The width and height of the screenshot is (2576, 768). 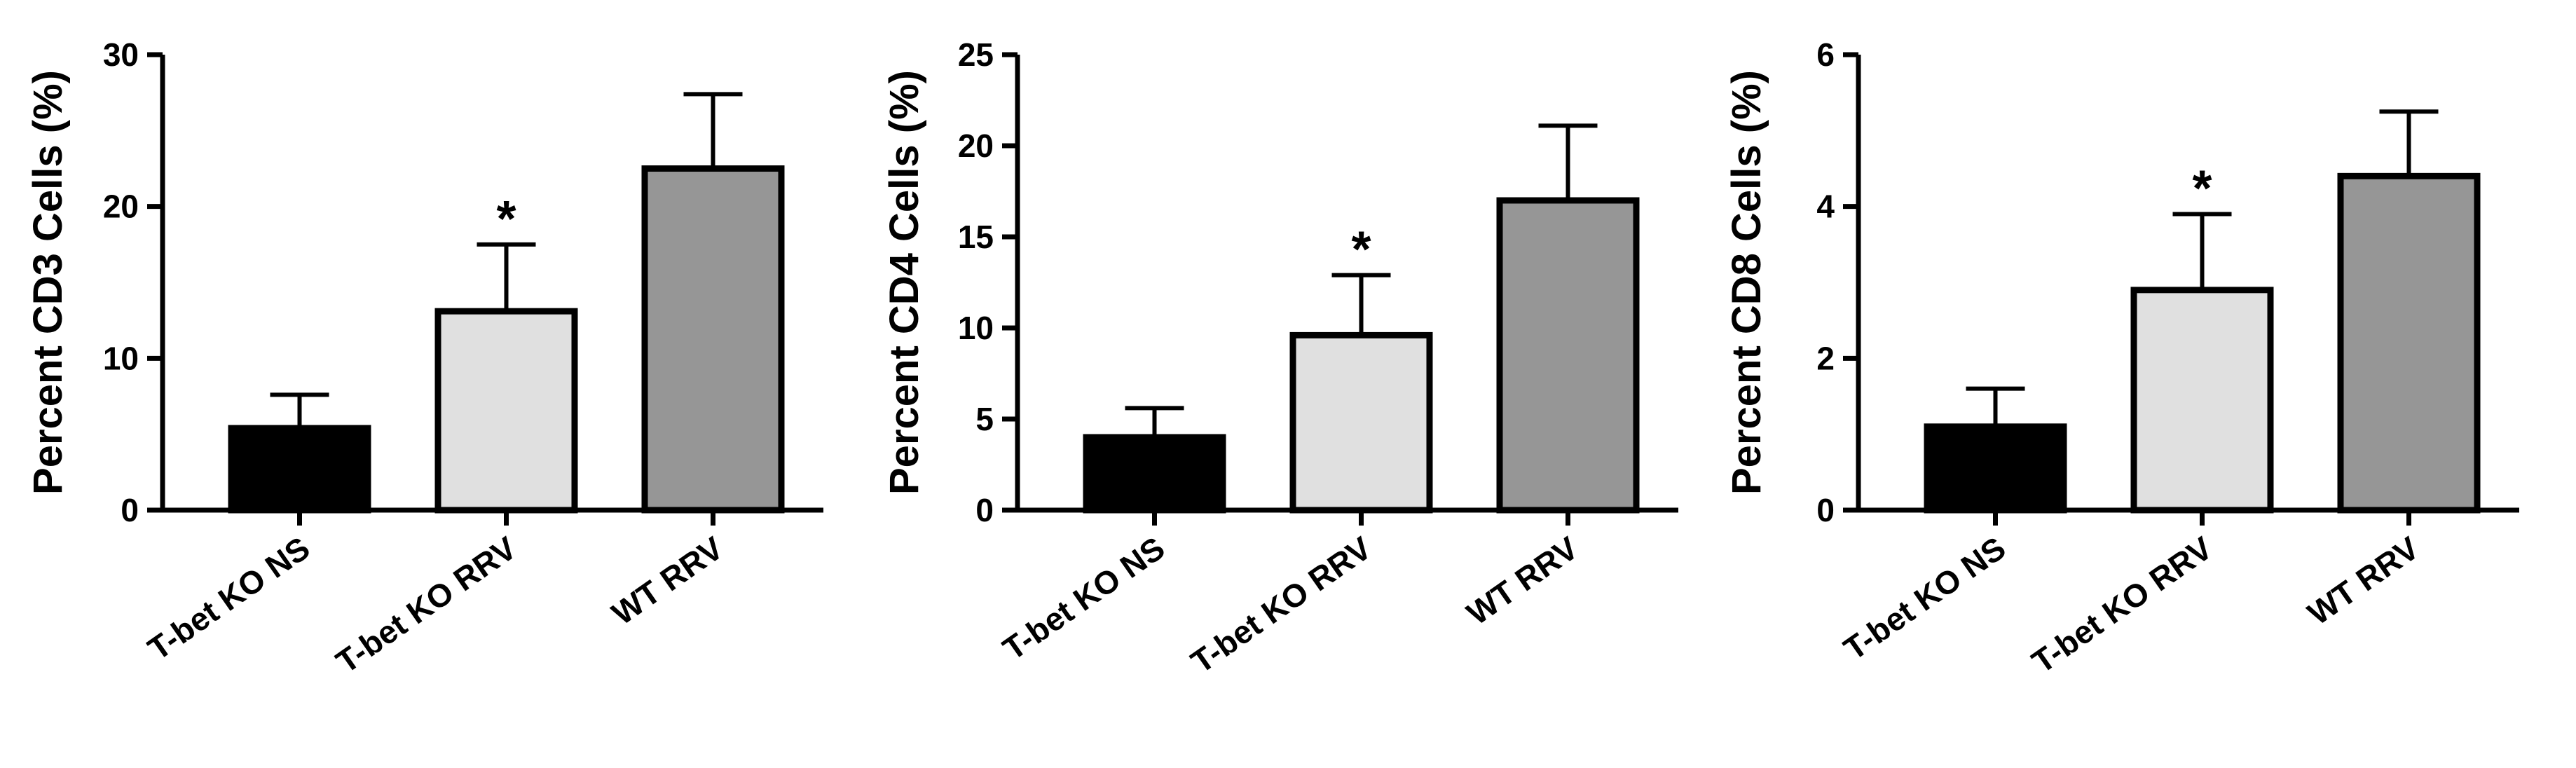 I want to click on y-tick-label: 4, so click(x=1826, y=206).